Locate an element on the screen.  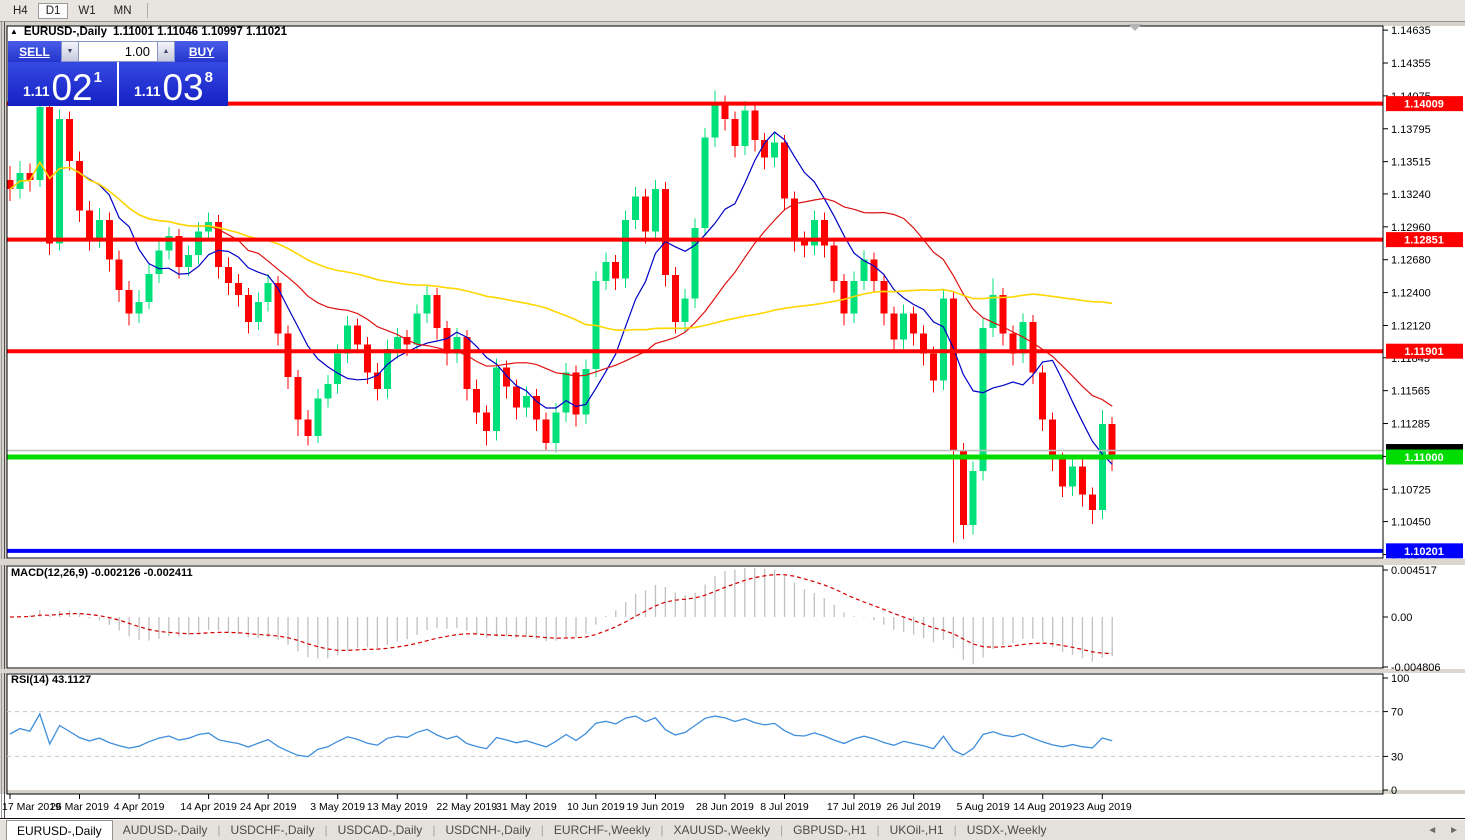
collapse-panel-icon: ▲ is located at coordinates (14, 31).